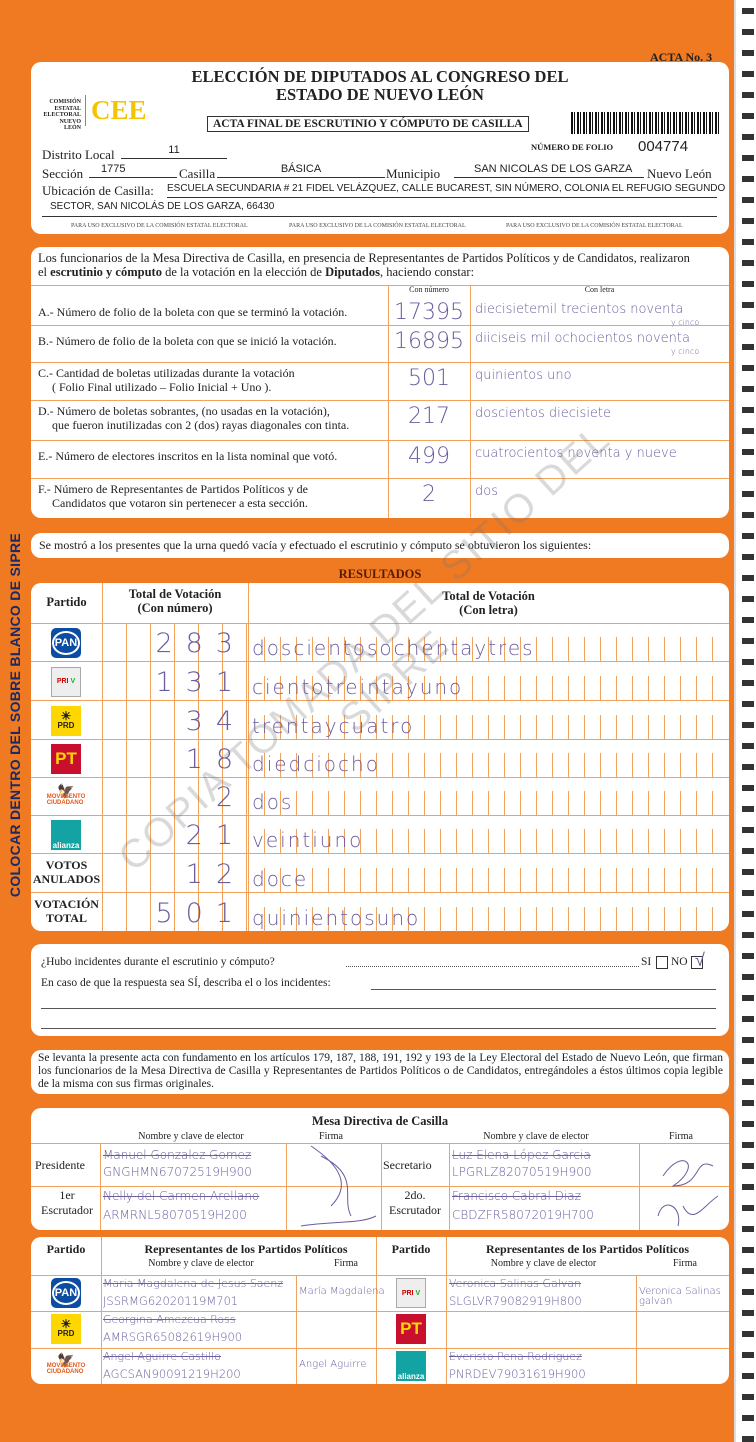  What do you see at coordinates (521, 1155) in the screenshot?
I see `secretario-nombre: Luz Elena López Garcia` at bounding box center [521, 1155].